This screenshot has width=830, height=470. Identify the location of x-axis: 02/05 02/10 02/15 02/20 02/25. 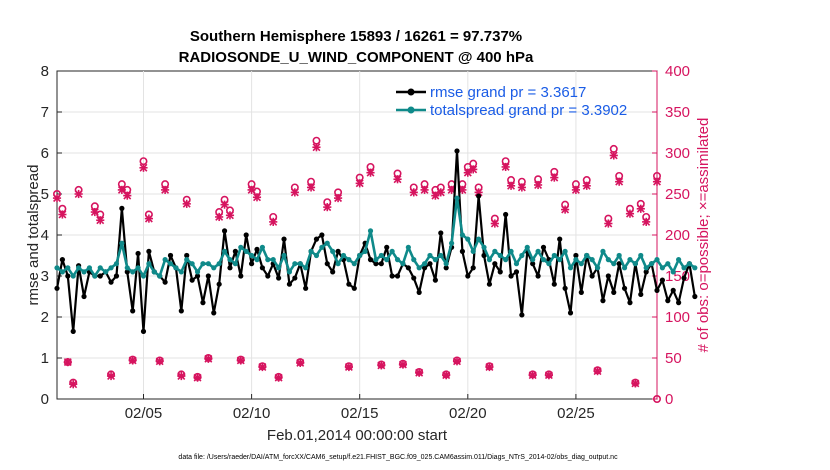
(360, 408).